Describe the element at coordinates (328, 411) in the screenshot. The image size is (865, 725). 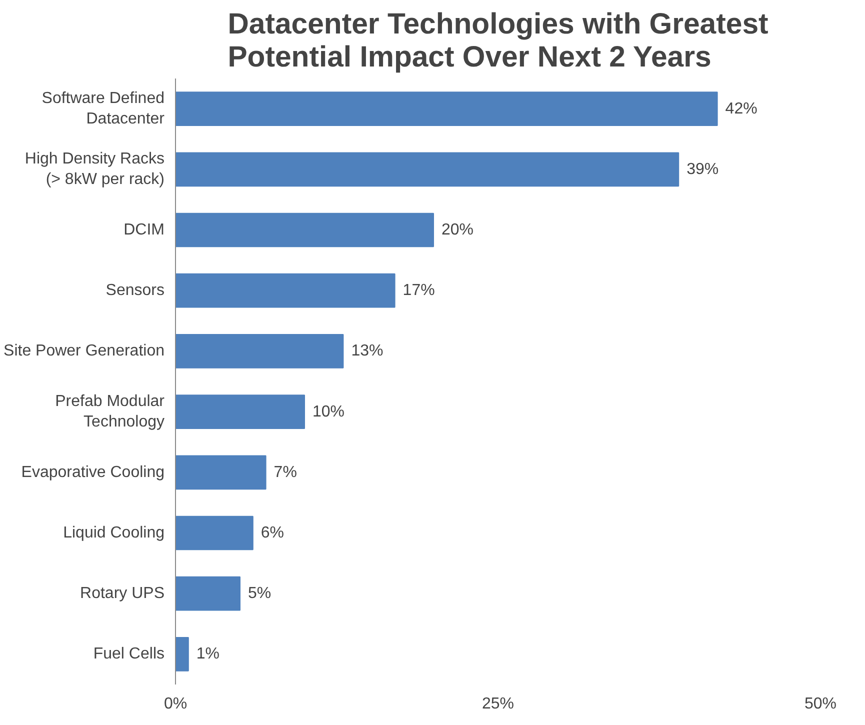
I see `data-label: 10%` at that location.